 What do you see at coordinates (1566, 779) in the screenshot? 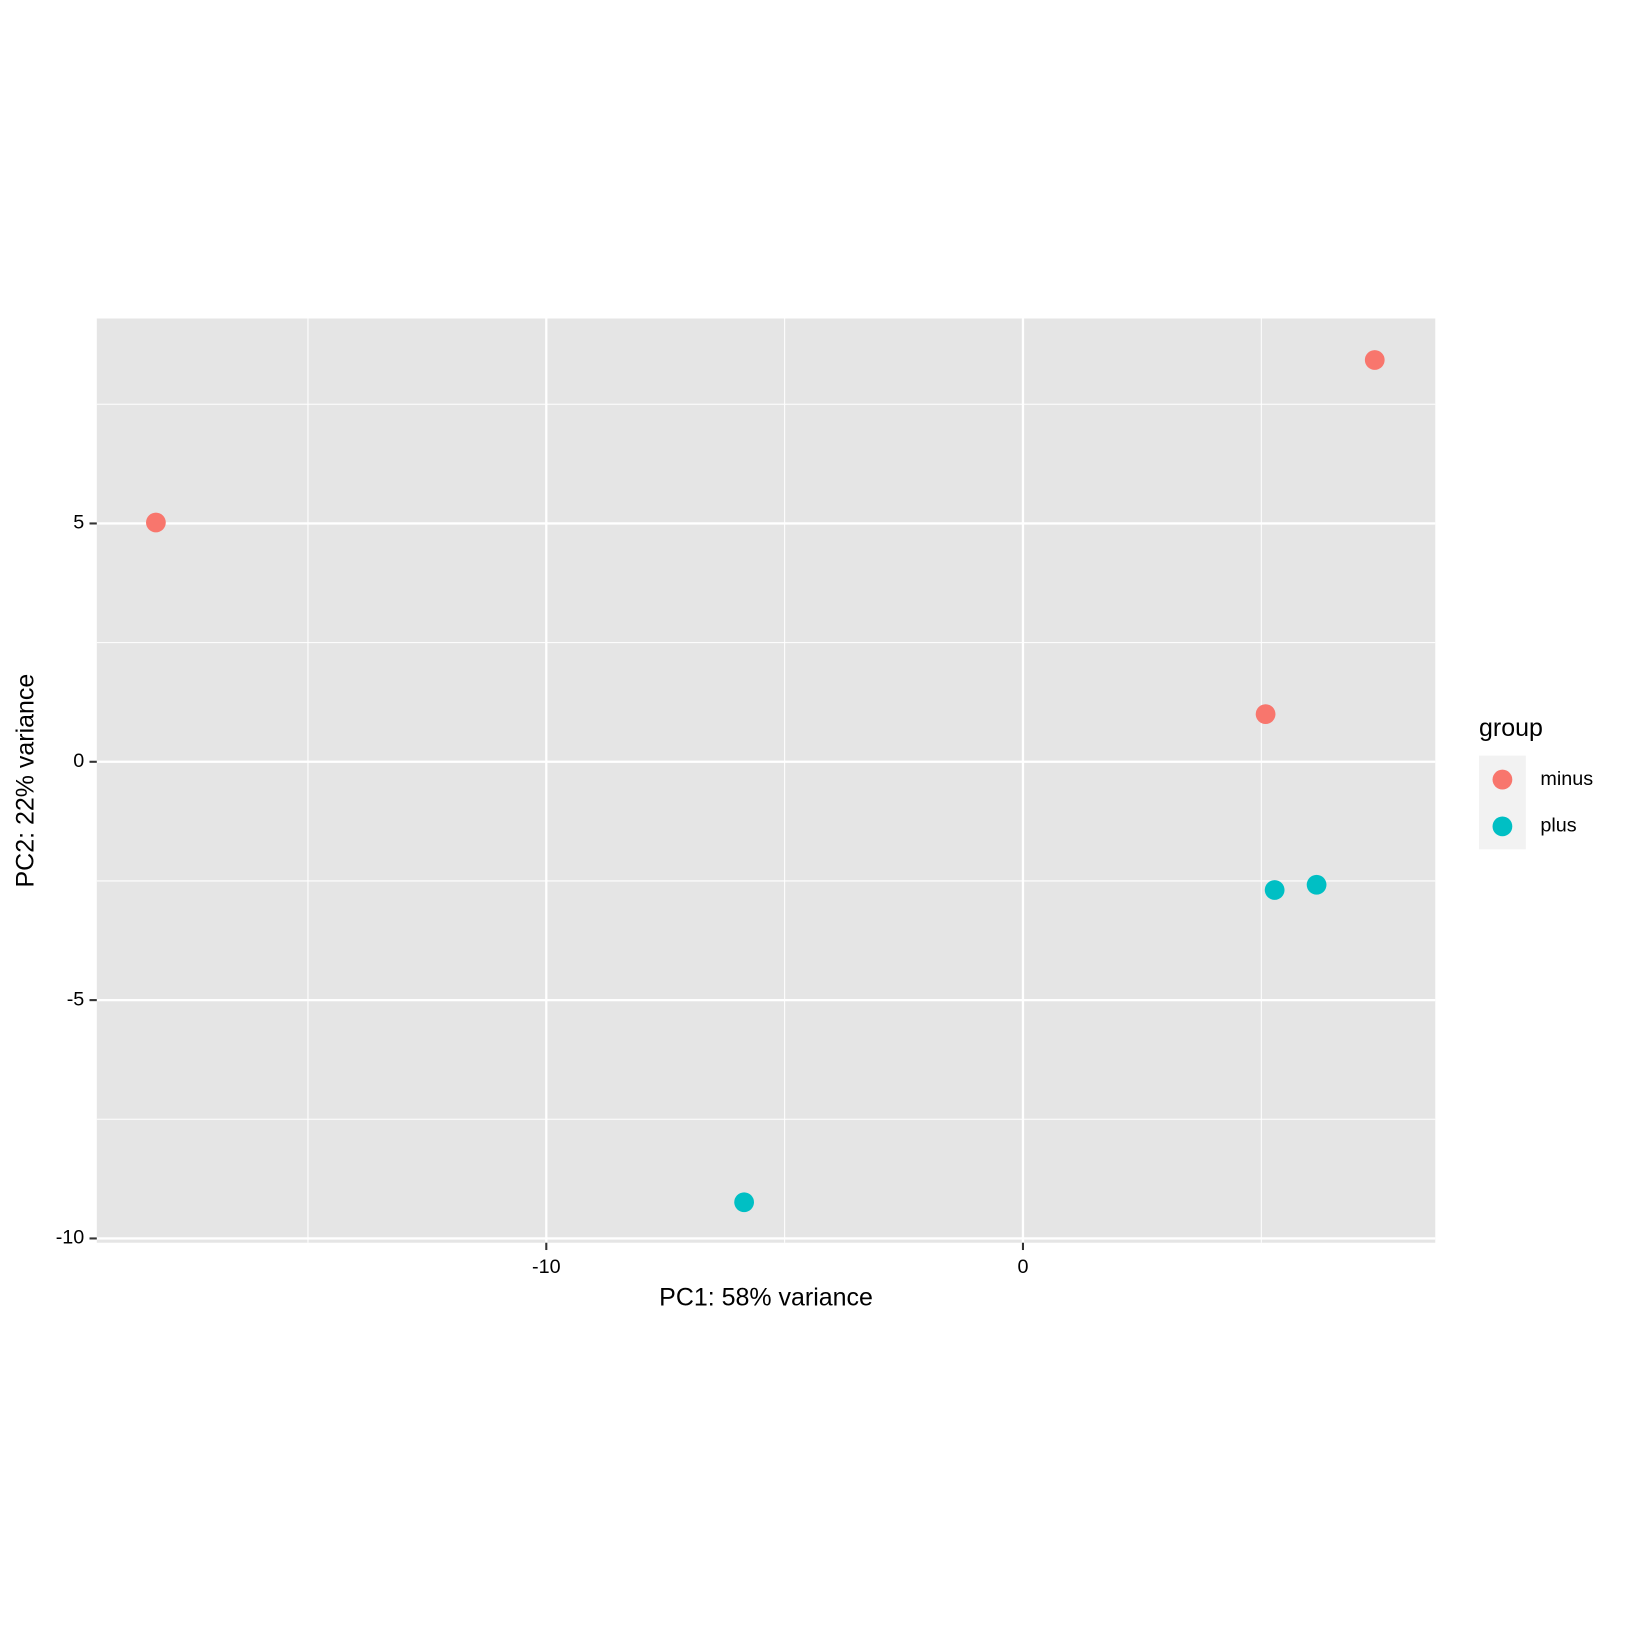
I see `legend-label: minus` at bounding box center [1566, 779].